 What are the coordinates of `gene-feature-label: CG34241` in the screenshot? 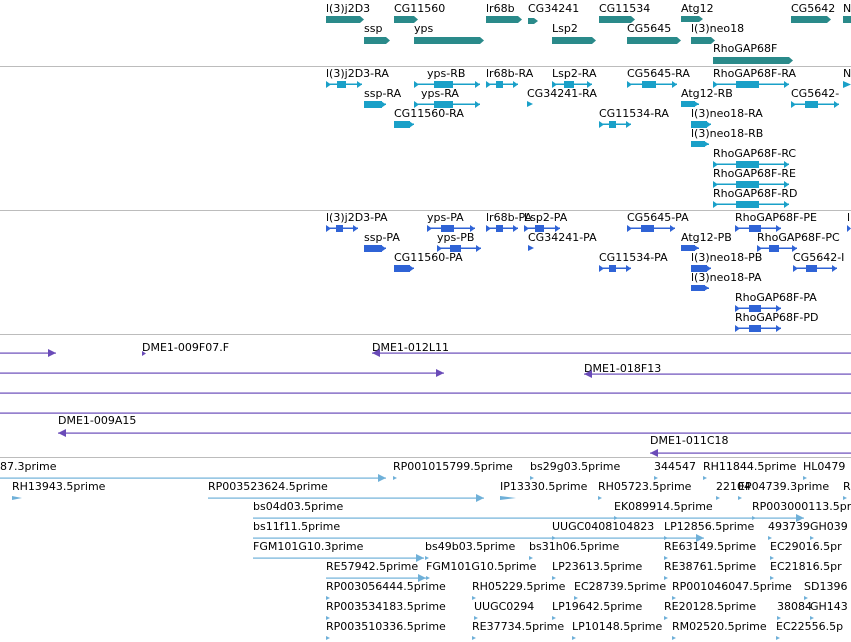 It's located at (554, 8).